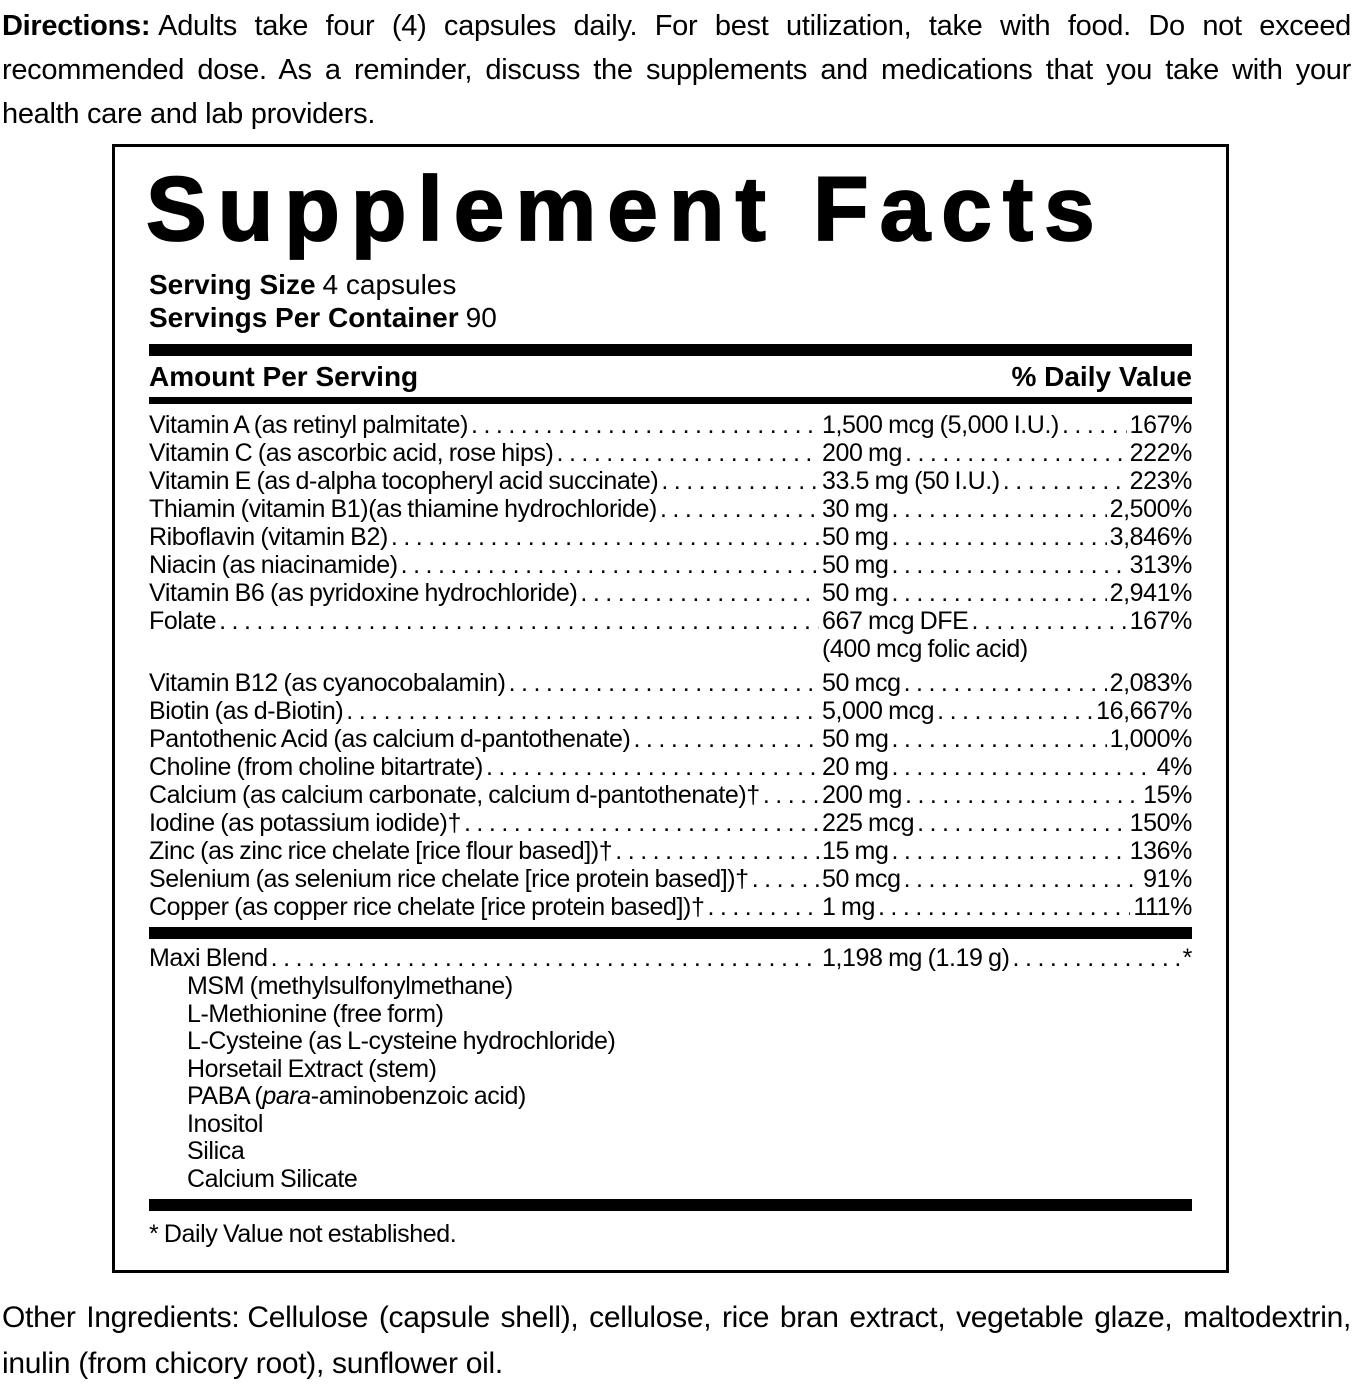 The width and height of the screenshot is (1355, 1393). Describe the element at coordinates (670, 565) in the screenshot. I see `nutrient-row: Niacin (as niacinamide) 50 mg 313%` at that location.